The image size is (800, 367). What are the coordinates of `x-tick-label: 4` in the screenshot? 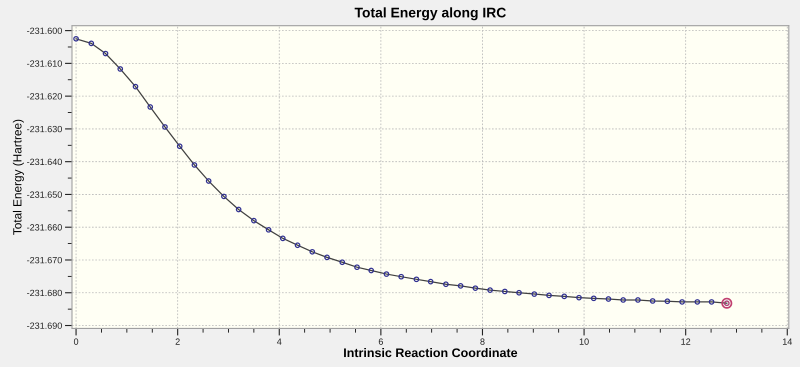 It's located at (279, 341).